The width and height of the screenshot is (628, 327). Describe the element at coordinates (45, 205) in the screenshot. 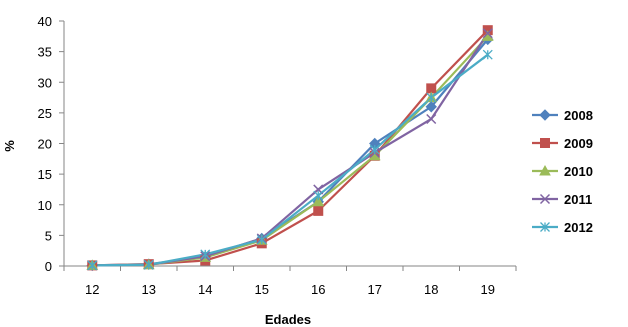

I see `y-tick-label: 10` at that location.